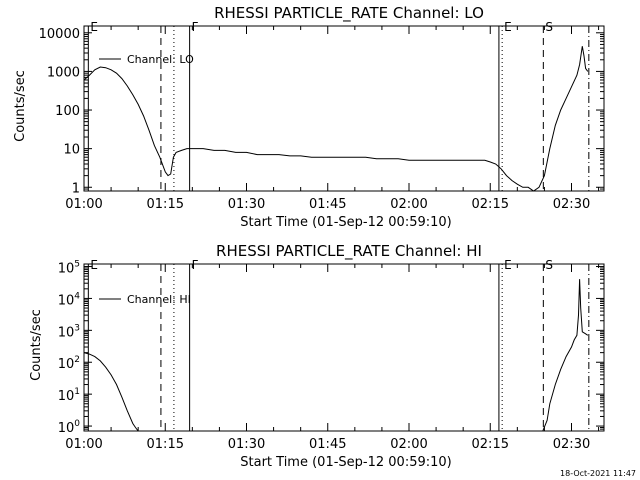  Describe the element at coordinates (159, 299) in the screenshot. I see `legend-label: Channel: HI` at that location.